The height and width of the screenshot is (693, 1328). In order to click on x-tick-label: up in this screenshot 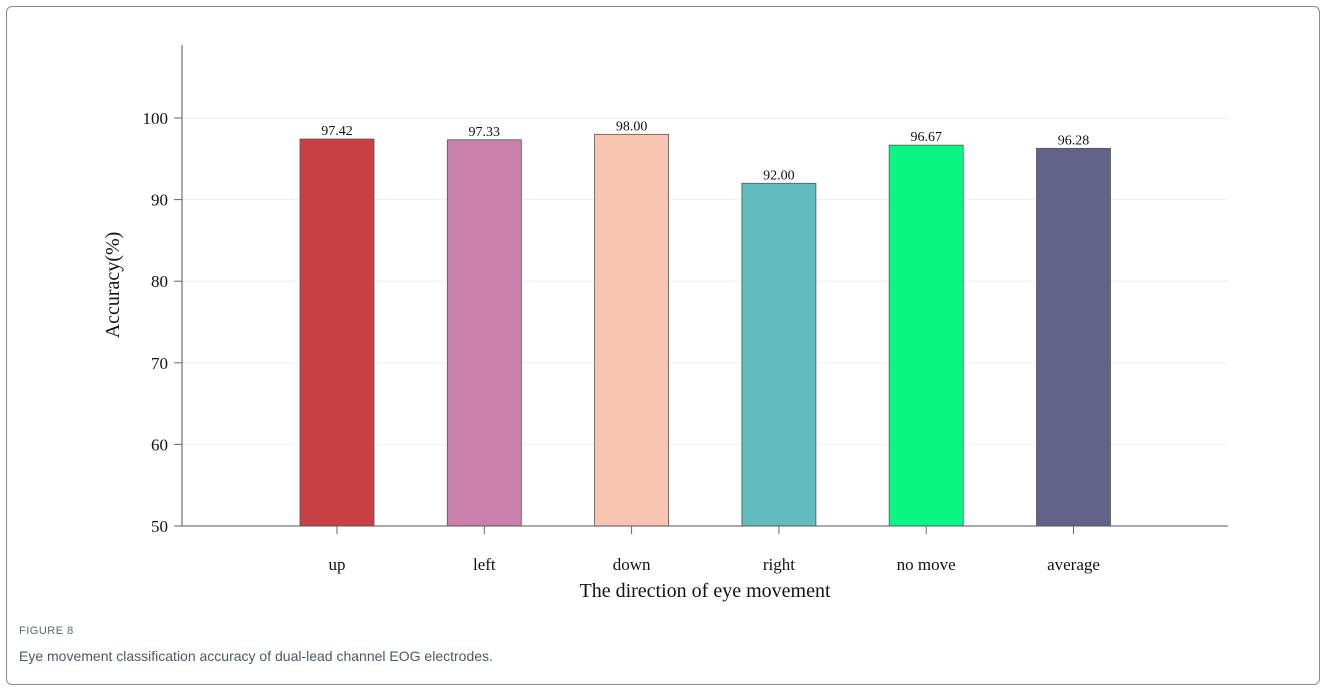, I will do `click(337, 564)`.